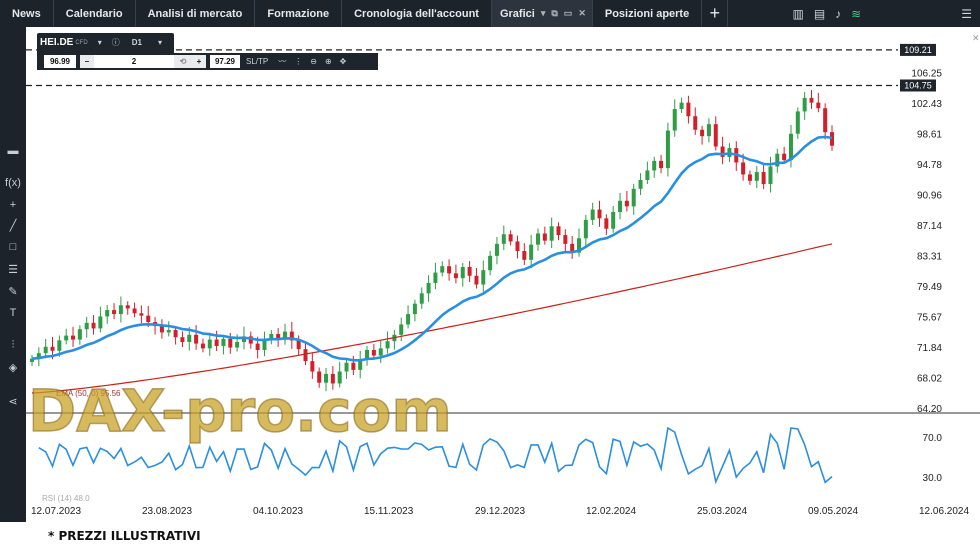  I want to click on tab-grafici: Grafici ▾ ⧉ ▭ ✕, so click(542, 13).